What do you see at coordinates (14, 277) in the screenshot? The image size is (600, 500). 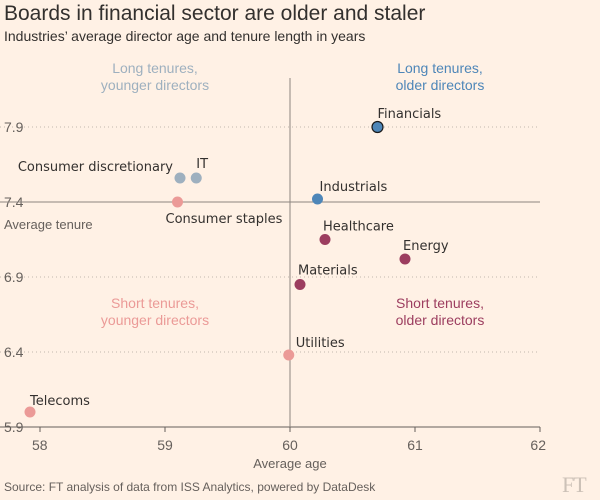 I see `y-tick-label: 6.9` at bounding box center [14, 277].